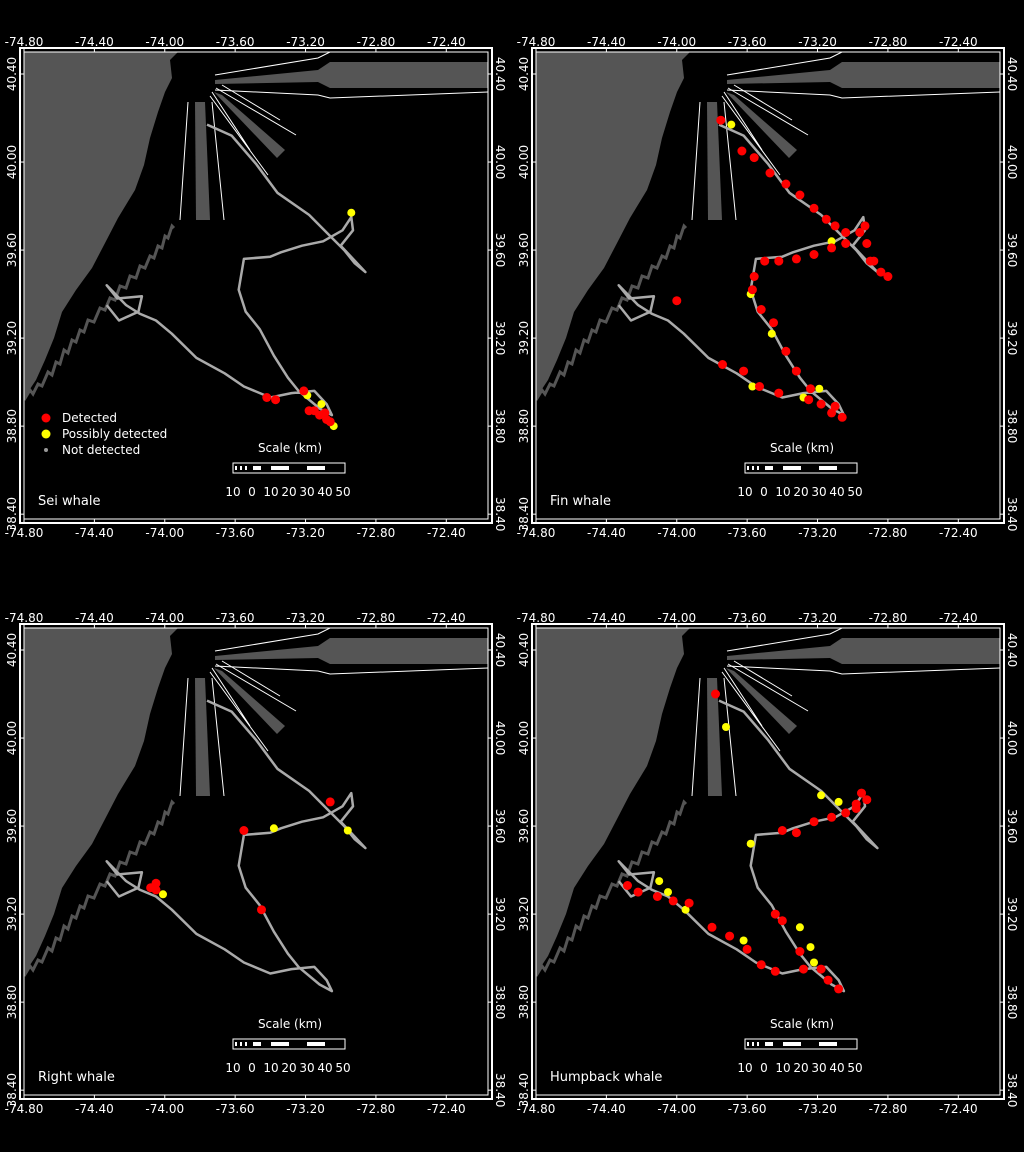 The height and width of the screenshot is (1152, 1024). I want to click on coastline, so click(612, 888).